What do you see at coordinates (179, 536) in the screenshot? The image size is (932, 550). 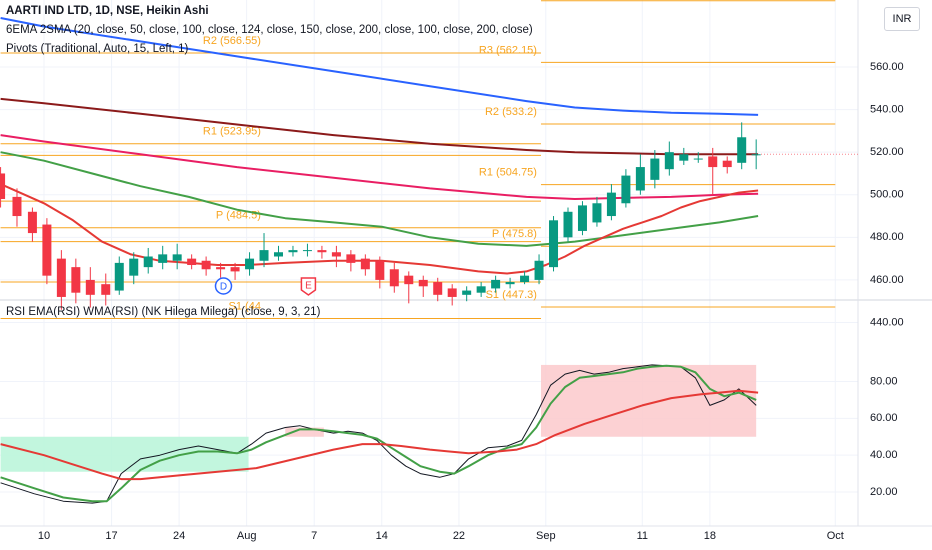 I see `x-tick-label: 24` at bounding box center [179, 536].